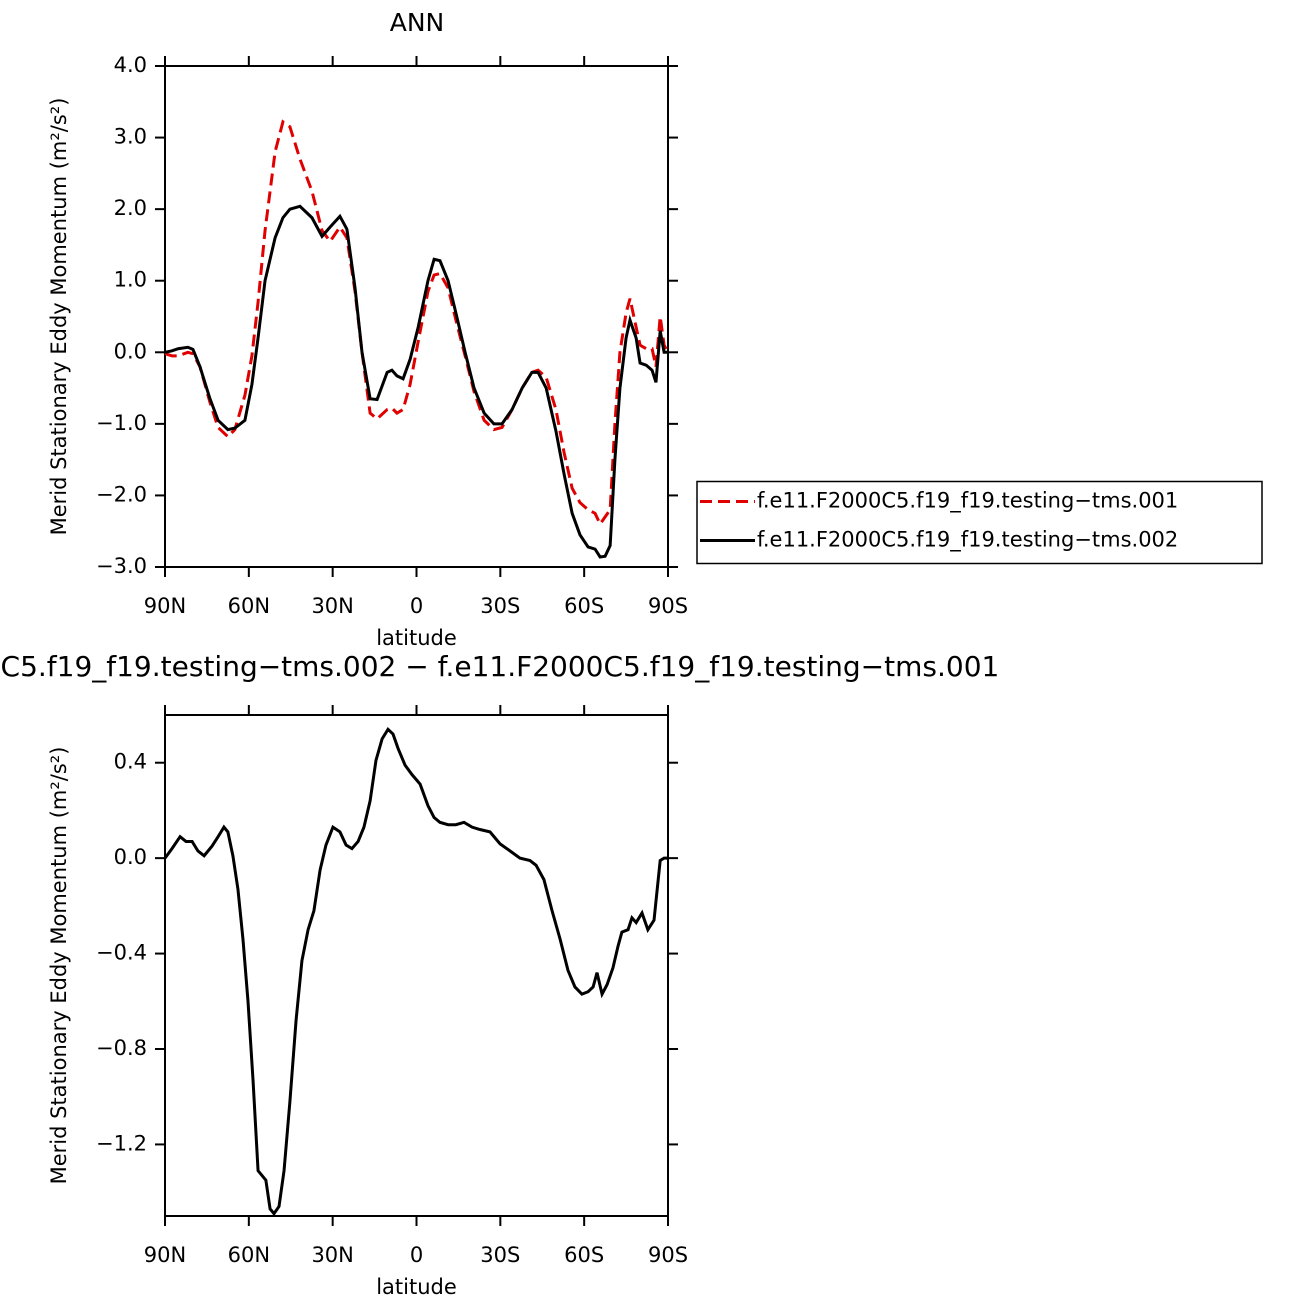  Describe the element at coordinates (417, 22) in the screenshot. I see `chart-title: ANN` at that location.